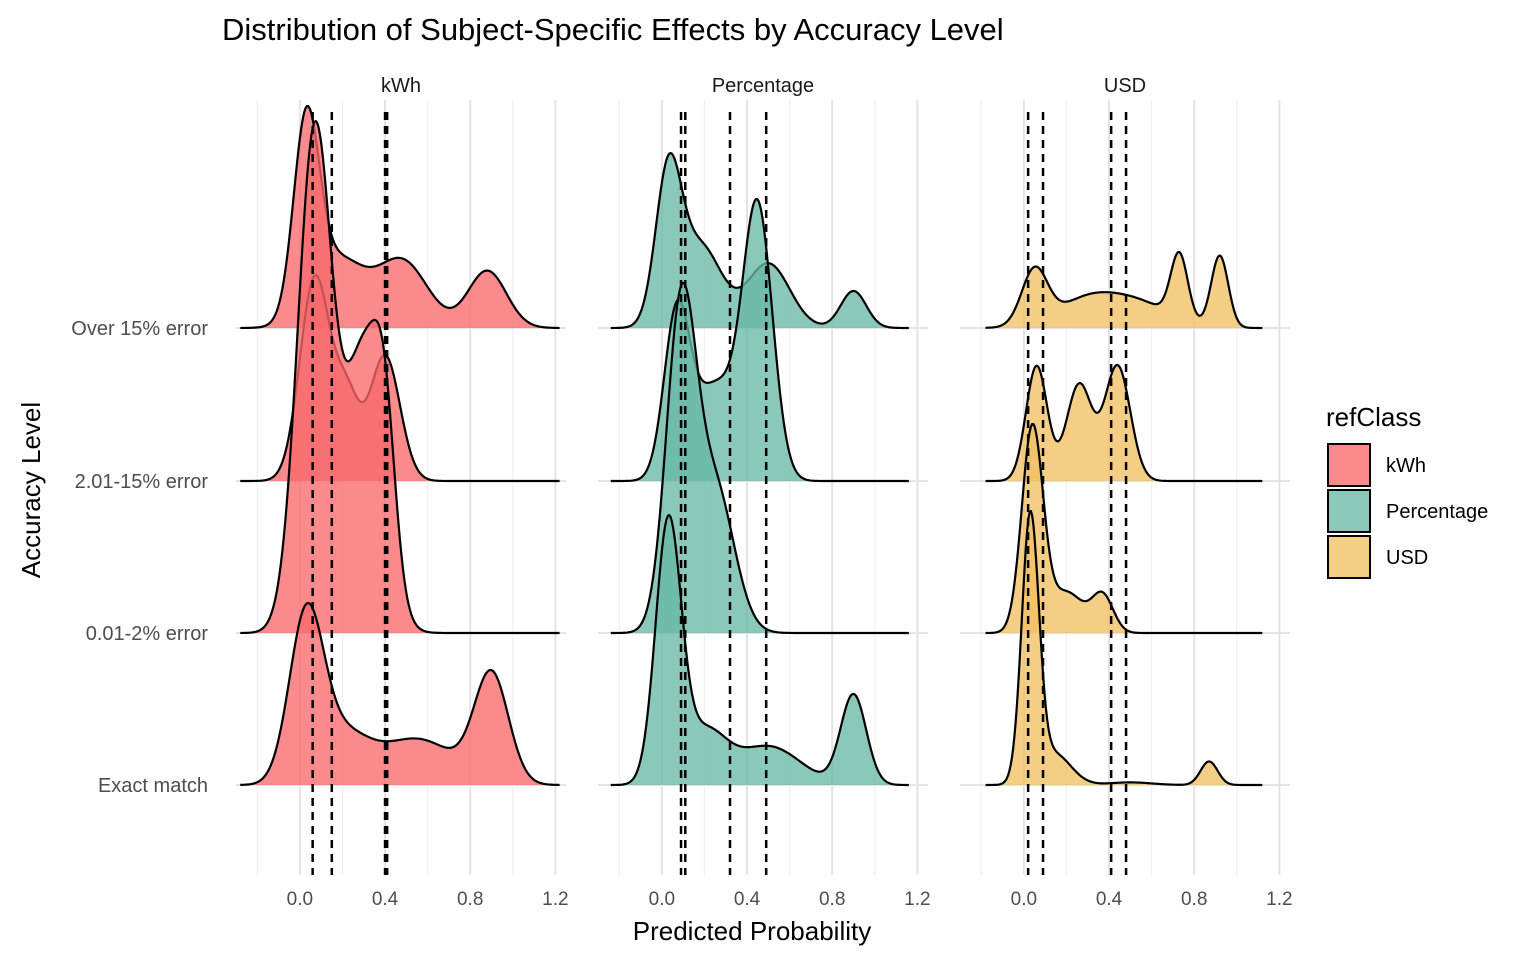  I want to click on legend: kWh Percentage USD, so click(1407, 511).